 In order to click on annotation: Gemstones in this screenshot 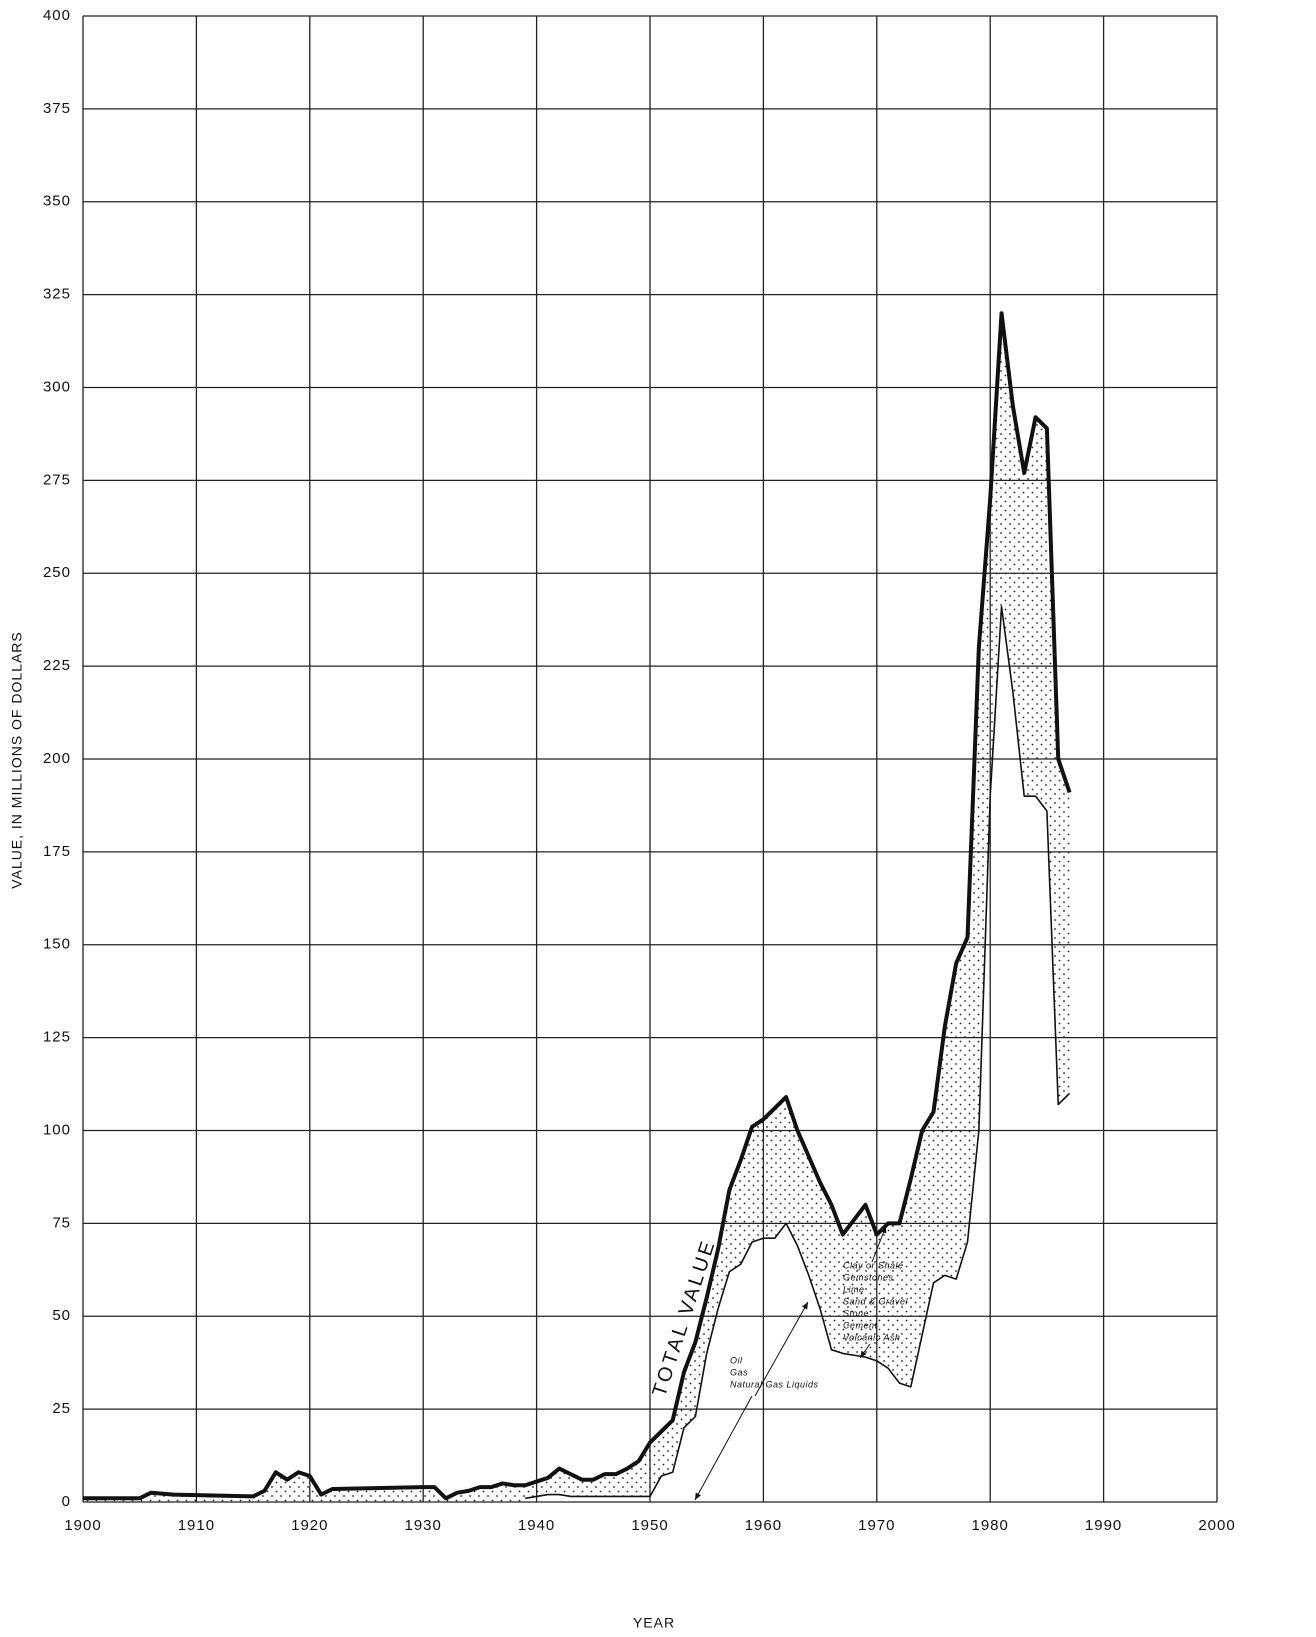, I will do `click(868, 1277)`.